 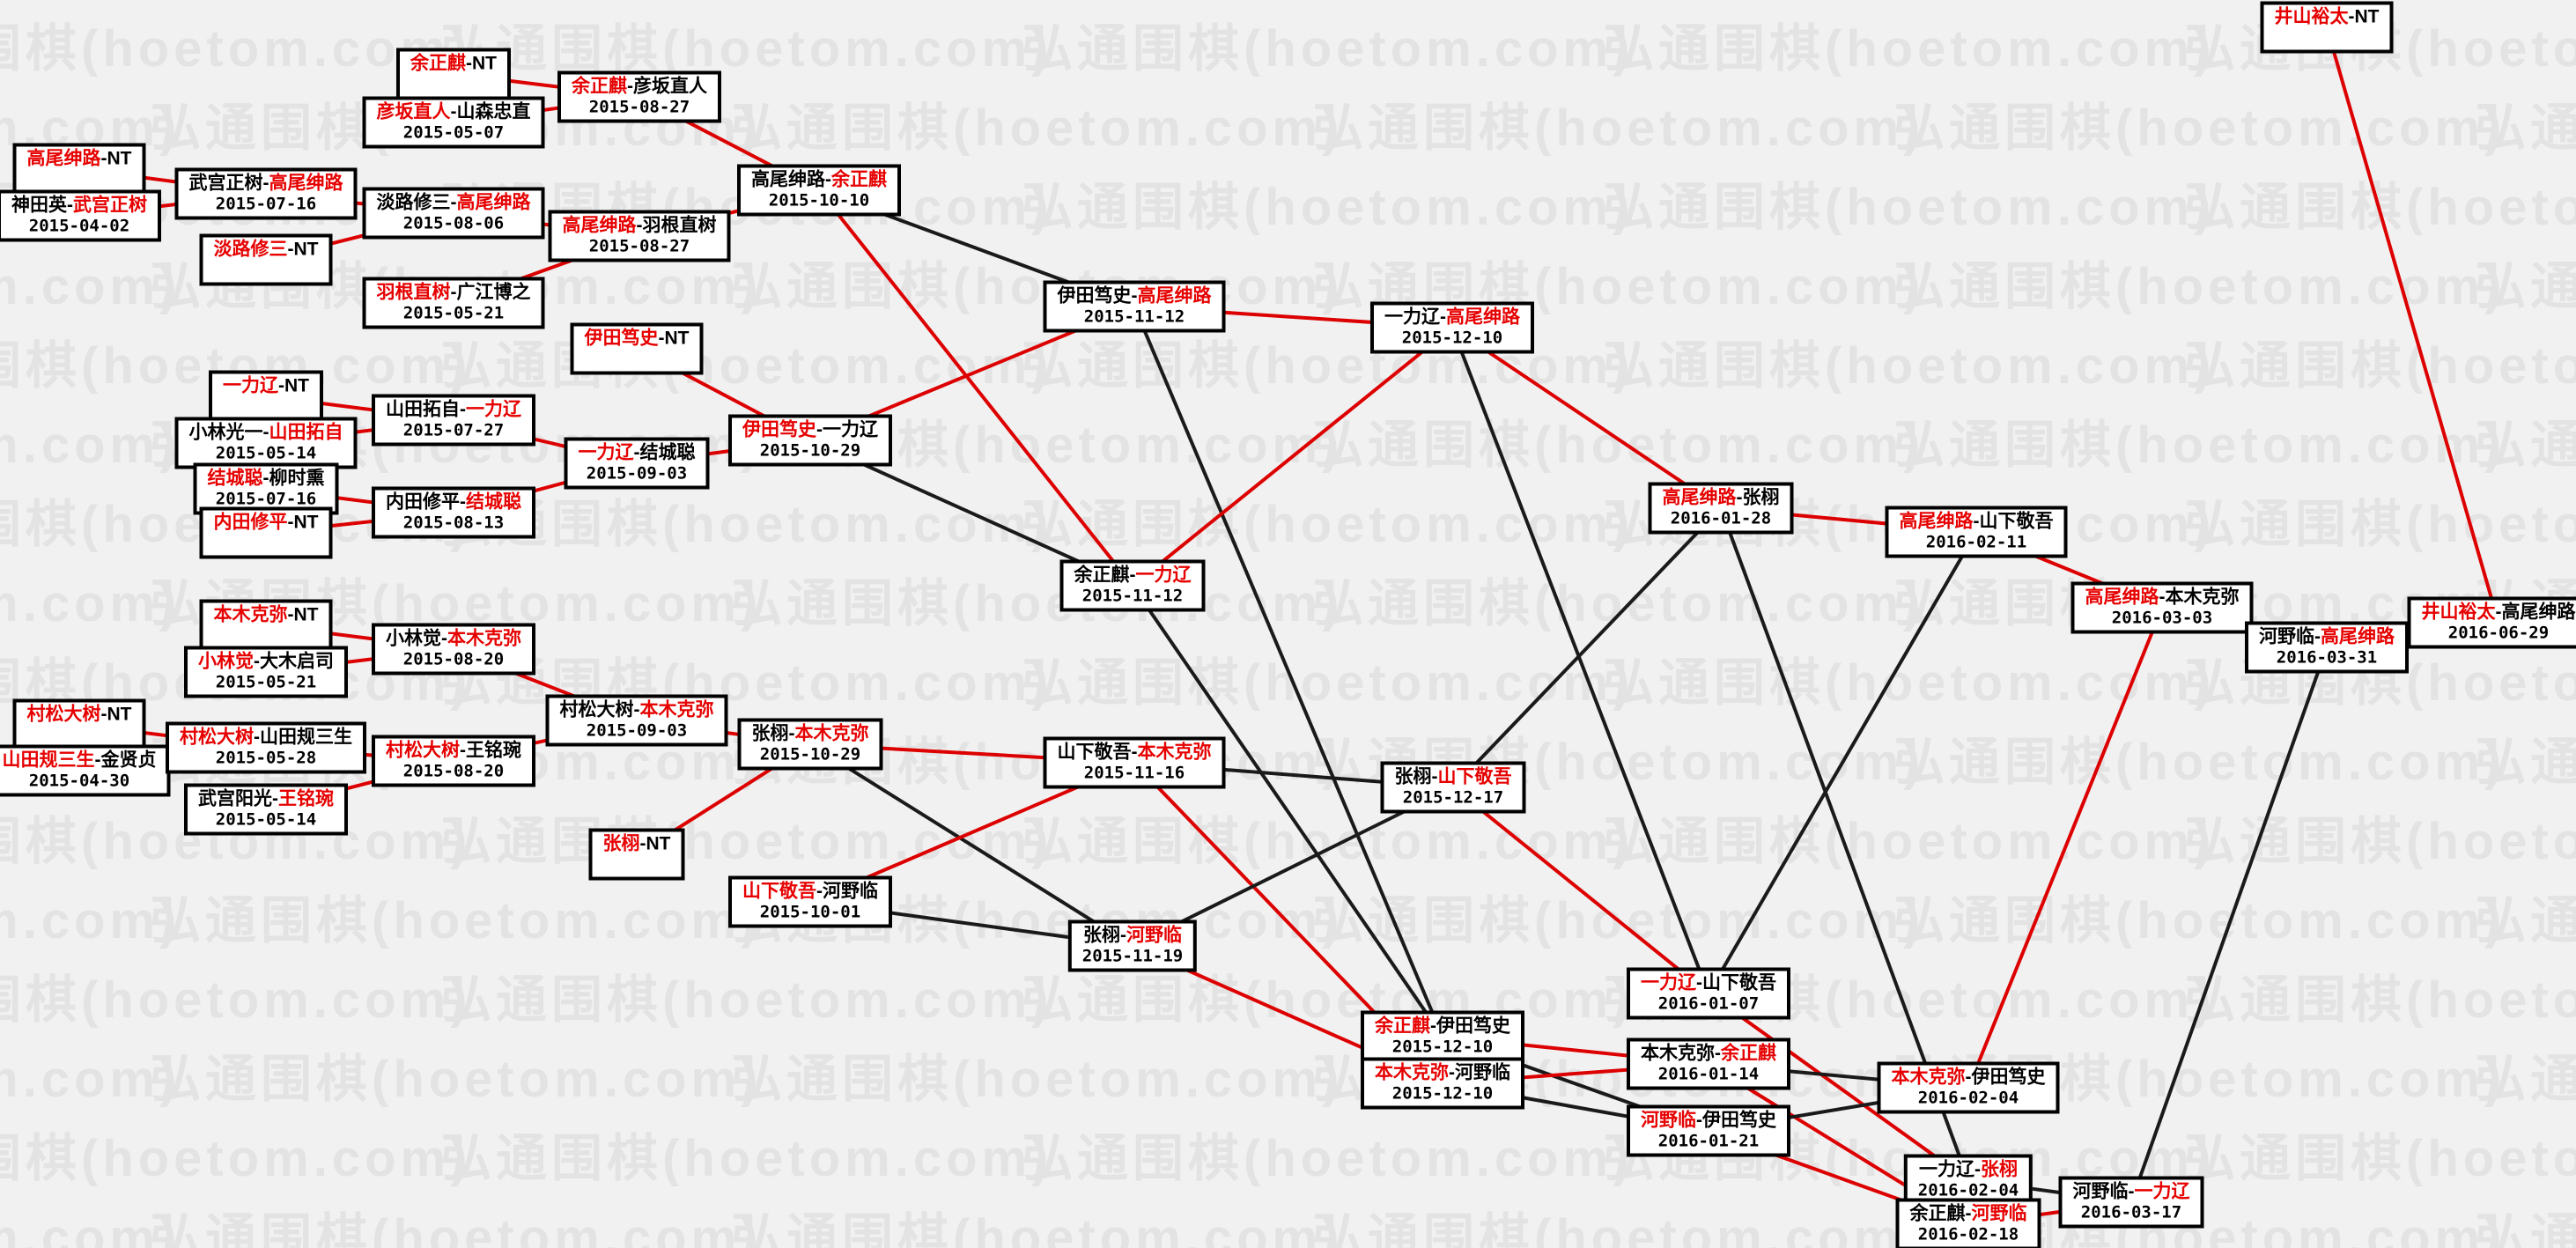 What do you see at coordinates (453, 649) in the screenshot?
I see `match-node-n26: 小林觉-本木克弥 2015-08-20` at bounding box center [453, 649].